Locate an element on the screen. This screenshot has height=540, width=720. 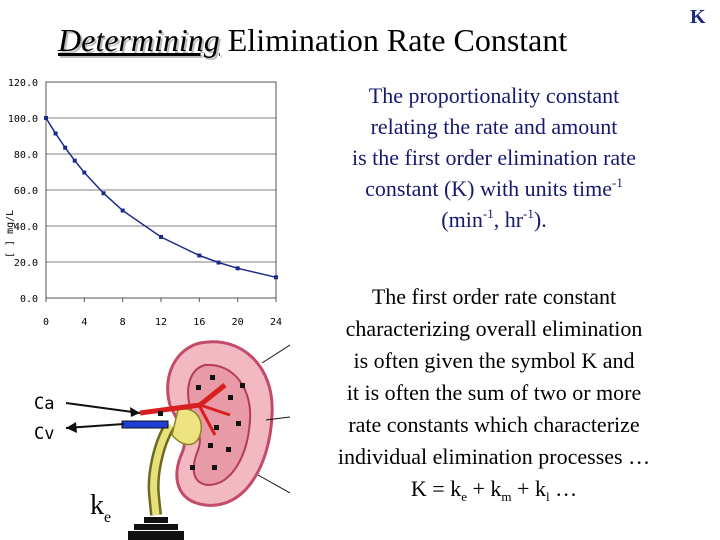
ke-main: k is located at coordinates (97, 505).